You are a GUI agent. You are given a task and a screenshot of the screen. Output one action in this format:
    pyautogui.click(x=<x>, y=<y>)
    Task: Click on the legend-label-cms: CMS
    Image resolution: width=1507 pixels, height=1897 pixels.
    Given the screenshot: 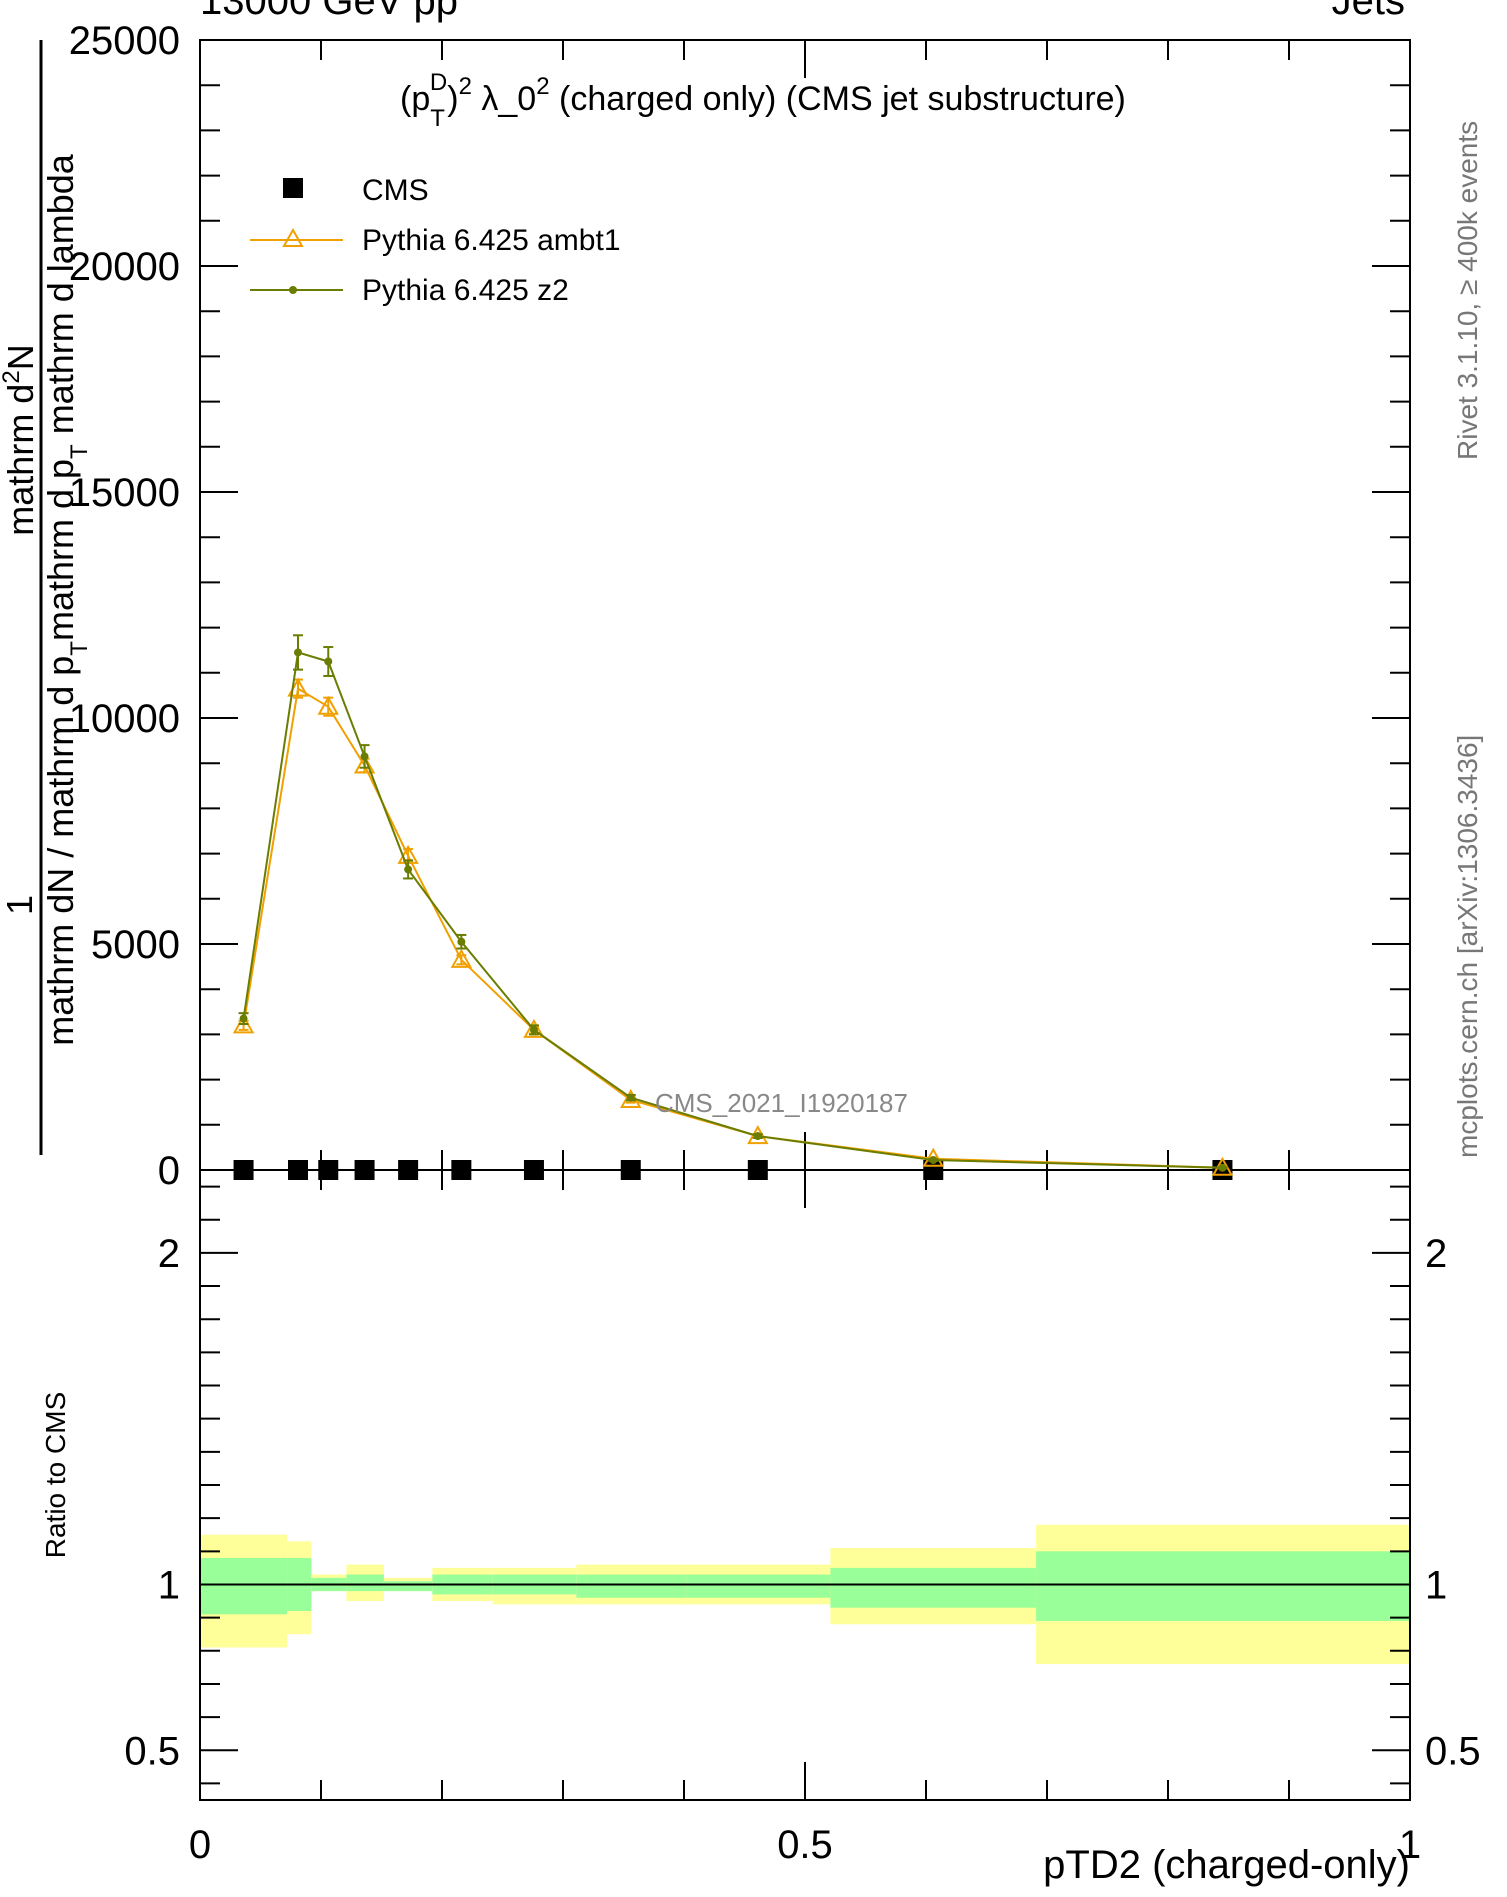 What is the action you would take?
    pyautogui.click(x=395, y=190)
    